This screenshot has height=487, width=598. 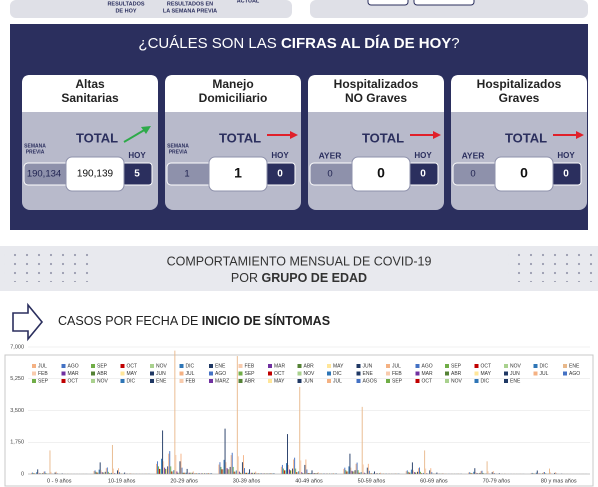 I want to click on x-tick-label: 40-49 años, so click(x=309, y=481).